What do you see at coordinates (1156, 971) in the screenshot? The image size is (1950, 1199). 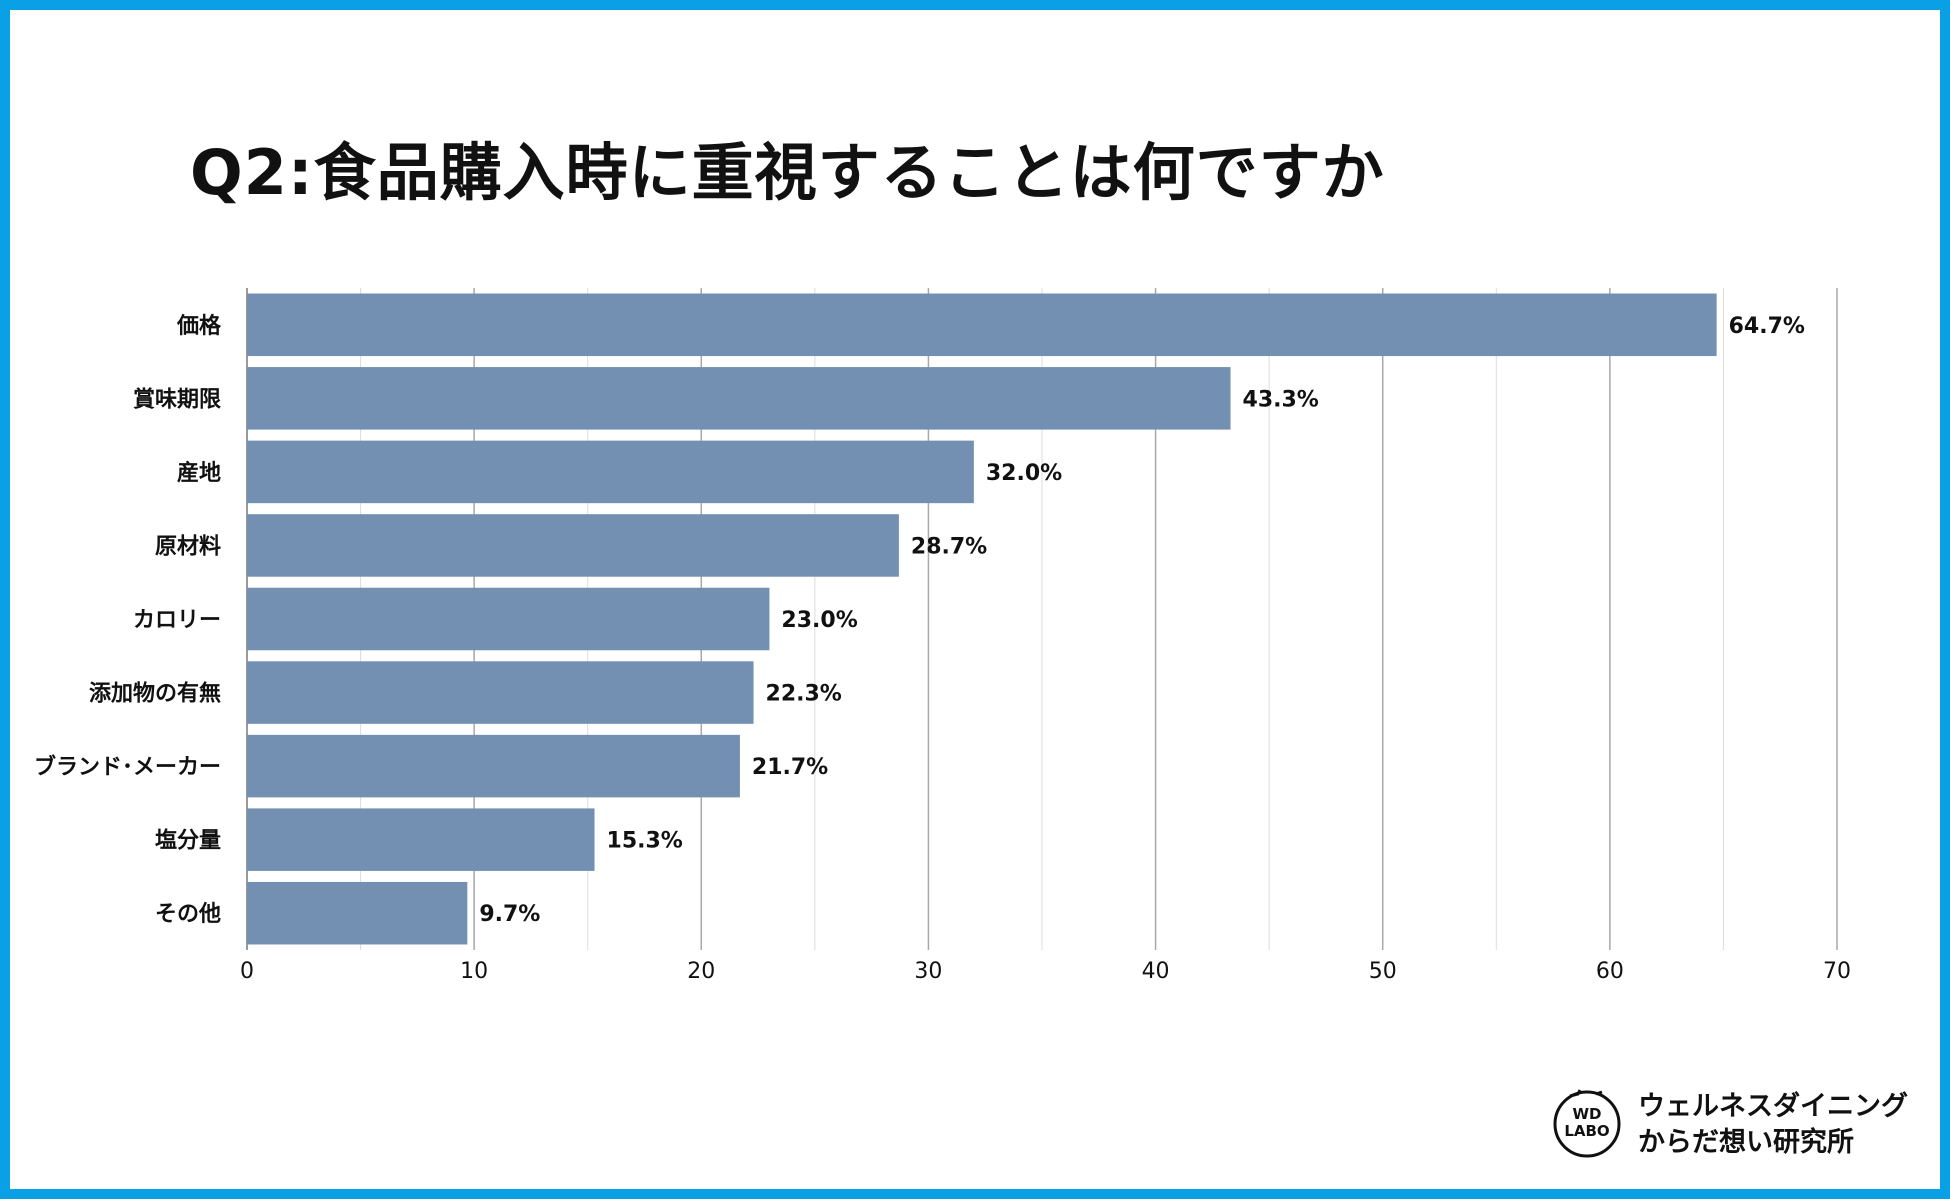 I see `x-tick-label: 40` at bounding box center [1156, 971].